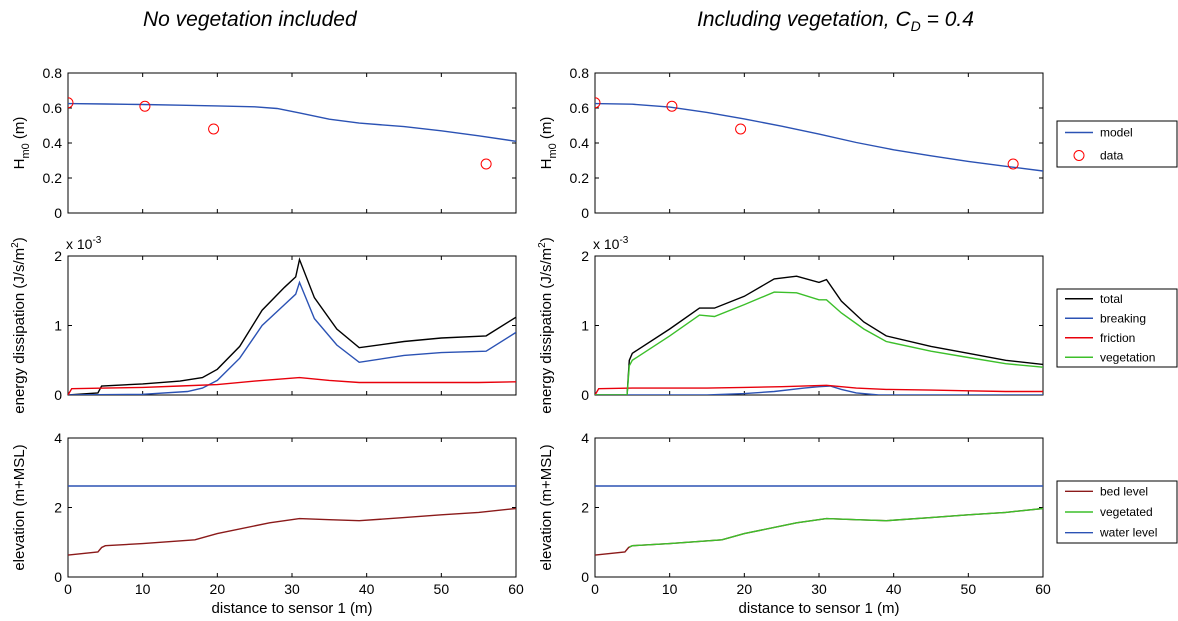 Image resolution: width=1178 pixels, height=621 pixels. Describe the element at coordinates (836, 527) in the screenshot. I see `series-vegetated-line` at that location.